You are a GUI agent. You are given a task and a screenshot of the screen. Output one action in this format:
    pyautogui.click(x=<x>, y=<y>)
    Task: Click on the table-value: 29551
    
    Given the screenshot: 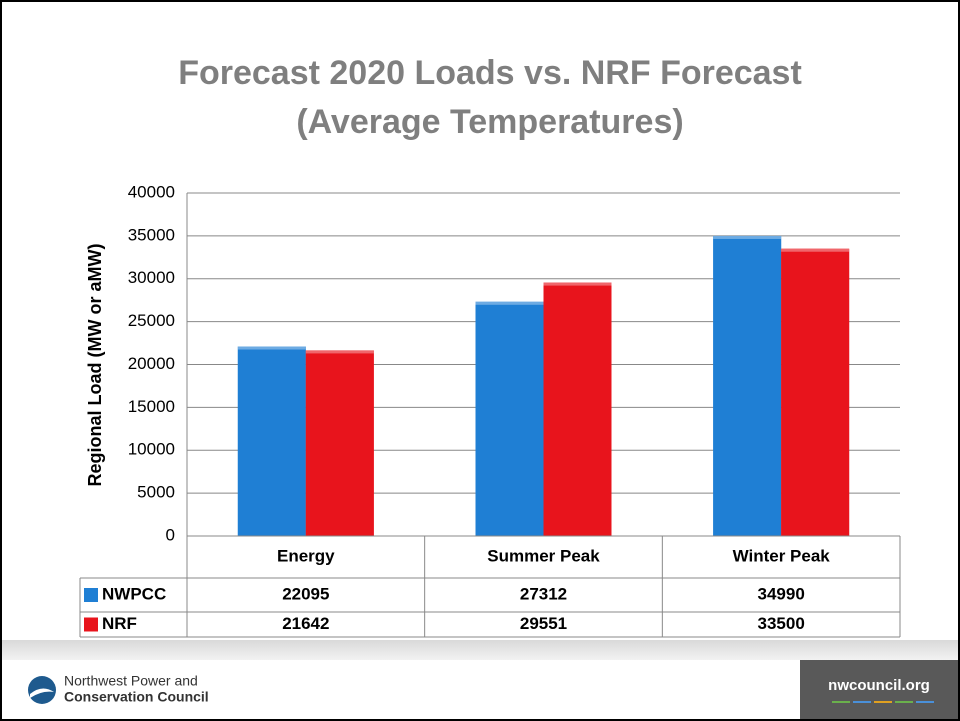 What is the action you would take?
    pyautogui.click(x=543, y=623)
    